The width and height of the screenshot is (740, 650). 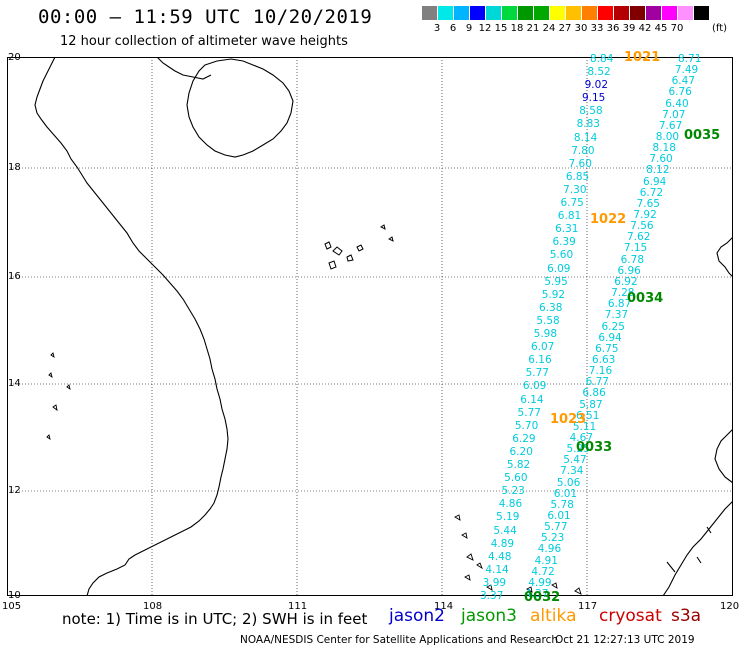 What do you see at coordinates (469, 28) in the screenshot?
I see `legend-label: 9` at bounding box center [469, 28].